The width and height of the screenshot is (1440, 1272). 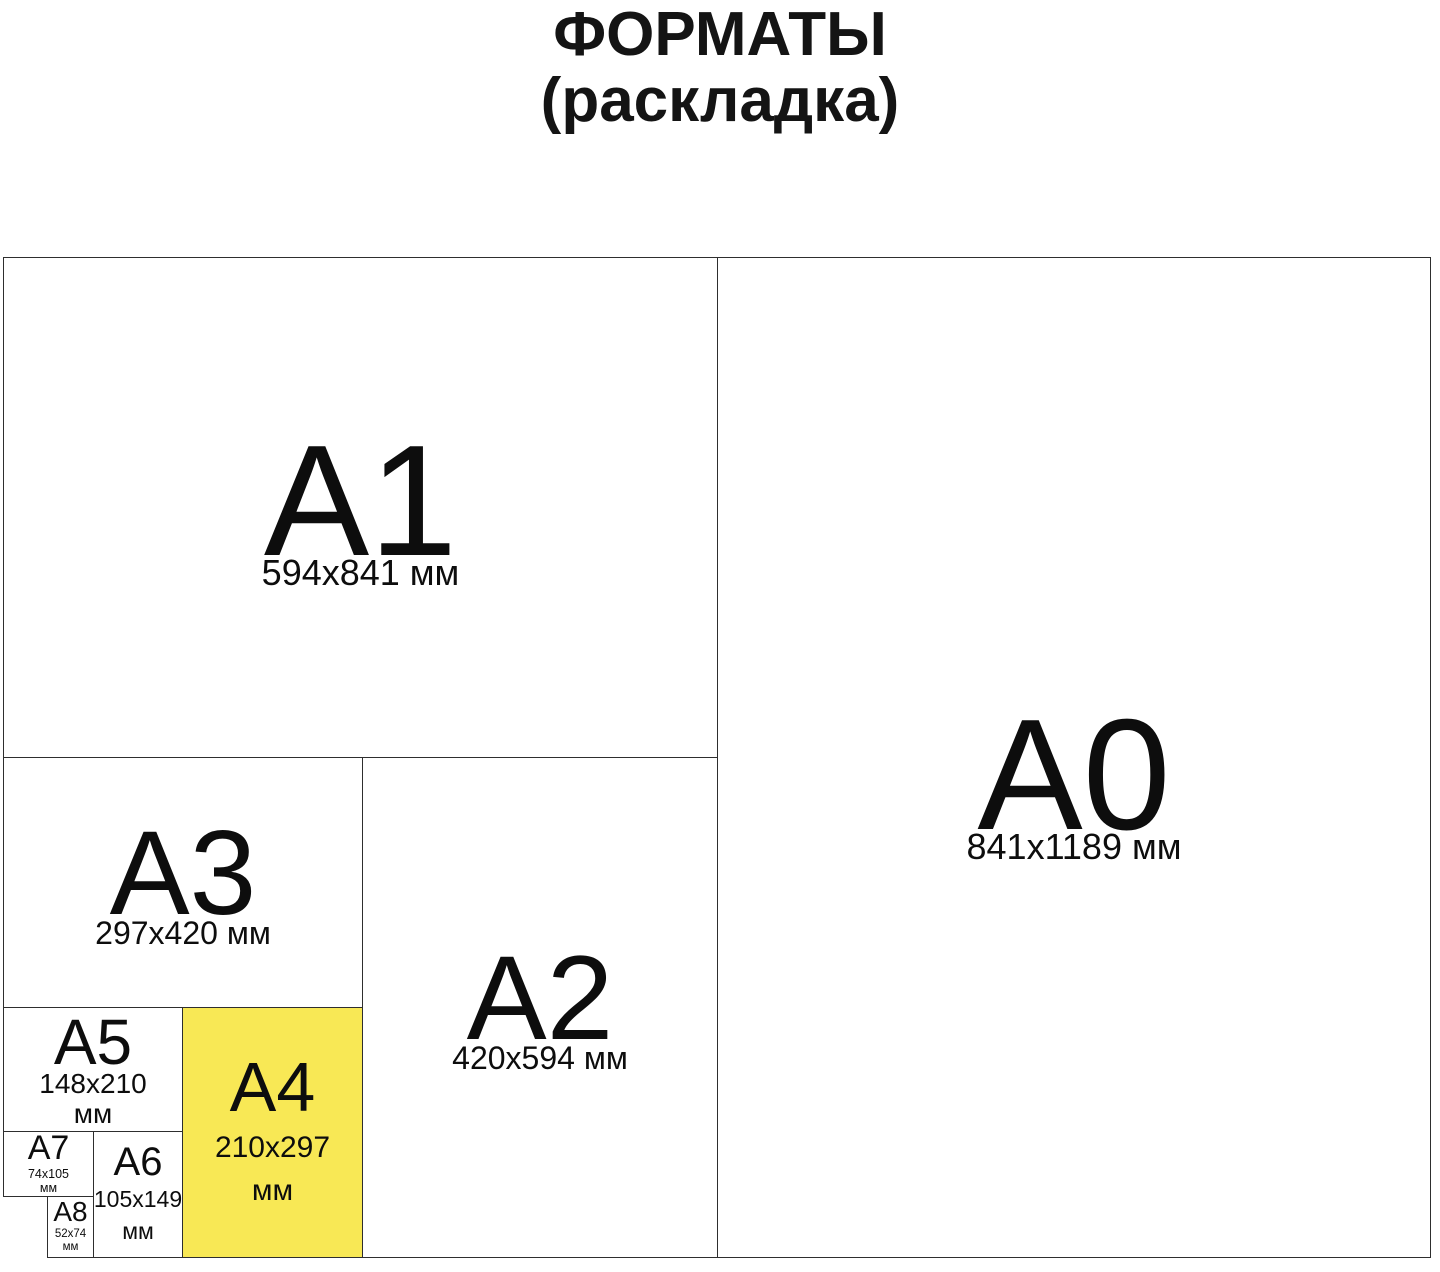 I want to click on paper-a7-size: 74x105 мм, so click(x=49, y=1181).